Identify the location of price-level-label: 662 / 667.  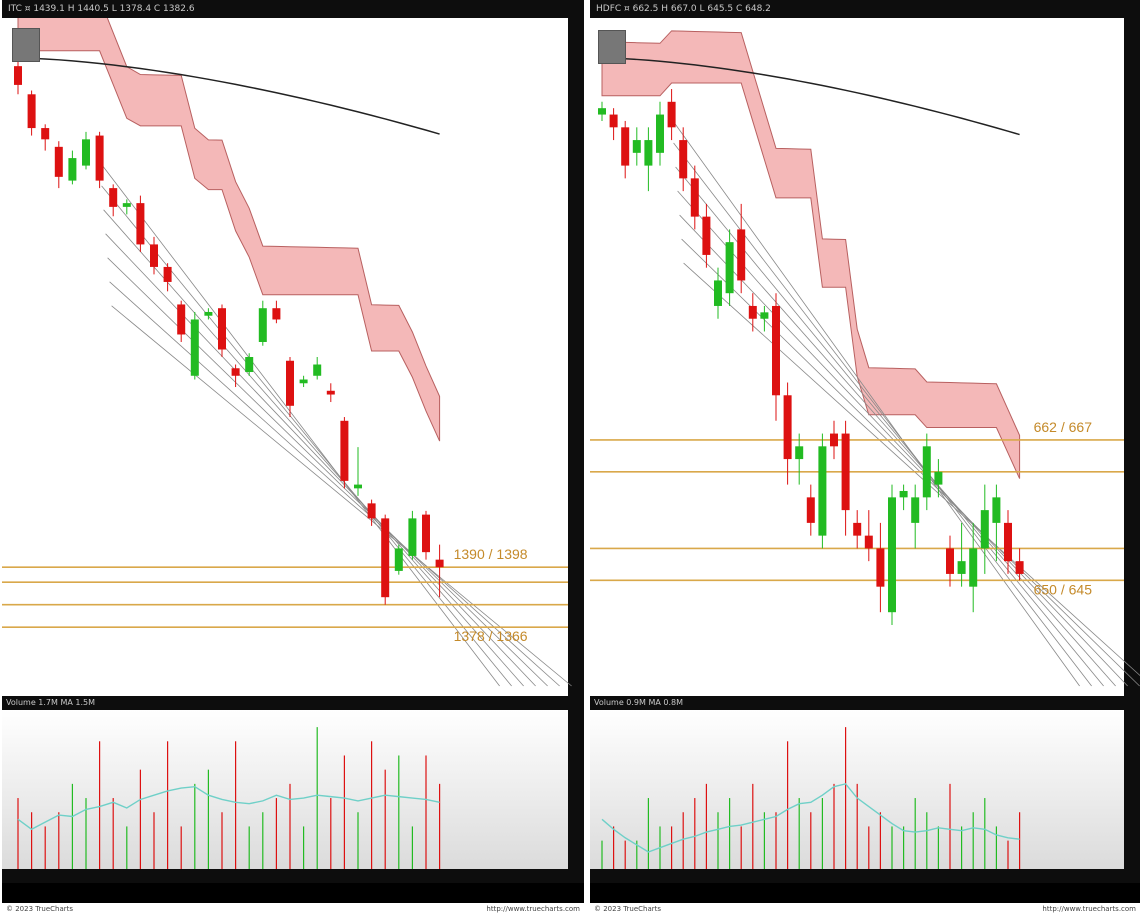
(1063, 427).